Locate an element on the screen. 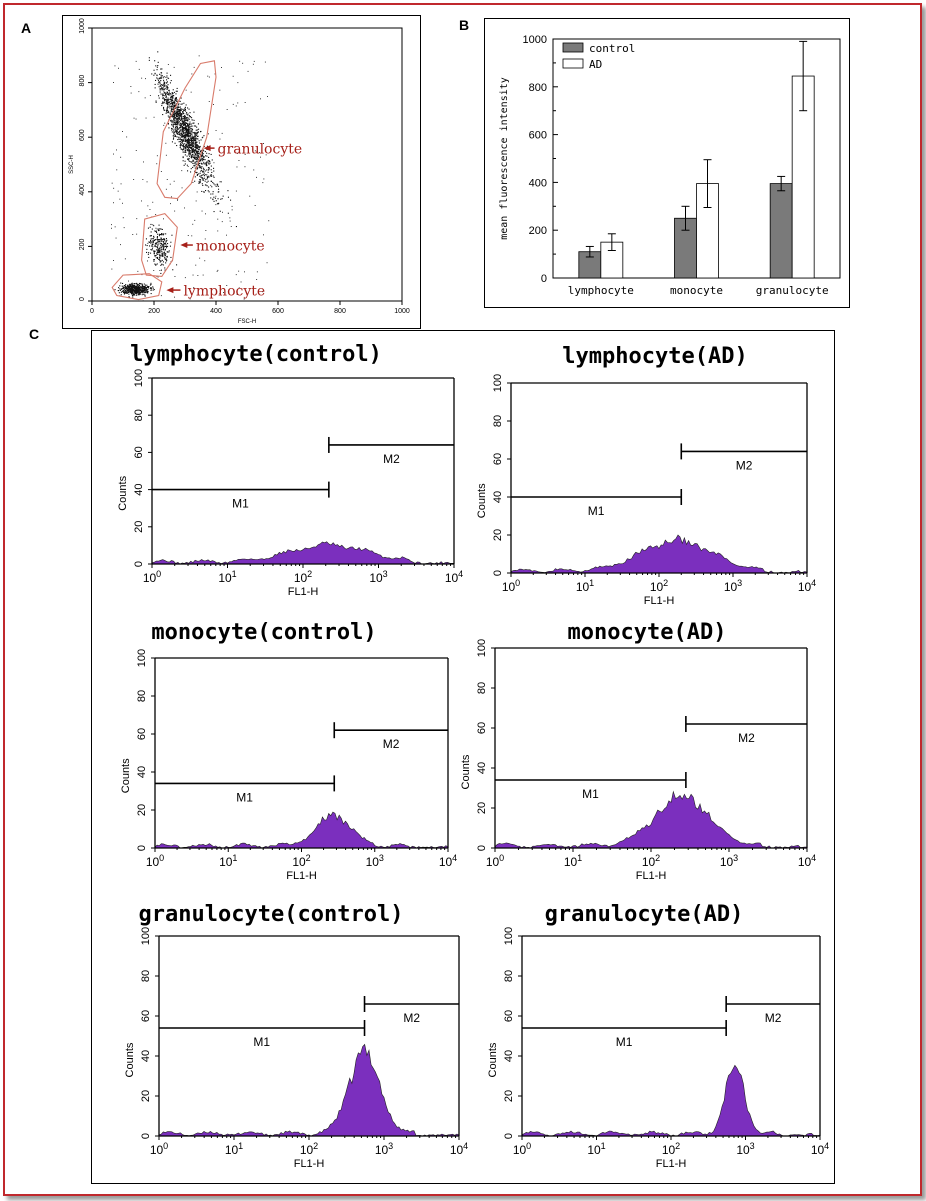 The width and height of the screenshot is (926, 1201). x-tick-label: 800 is located at coordinates (340, 311).